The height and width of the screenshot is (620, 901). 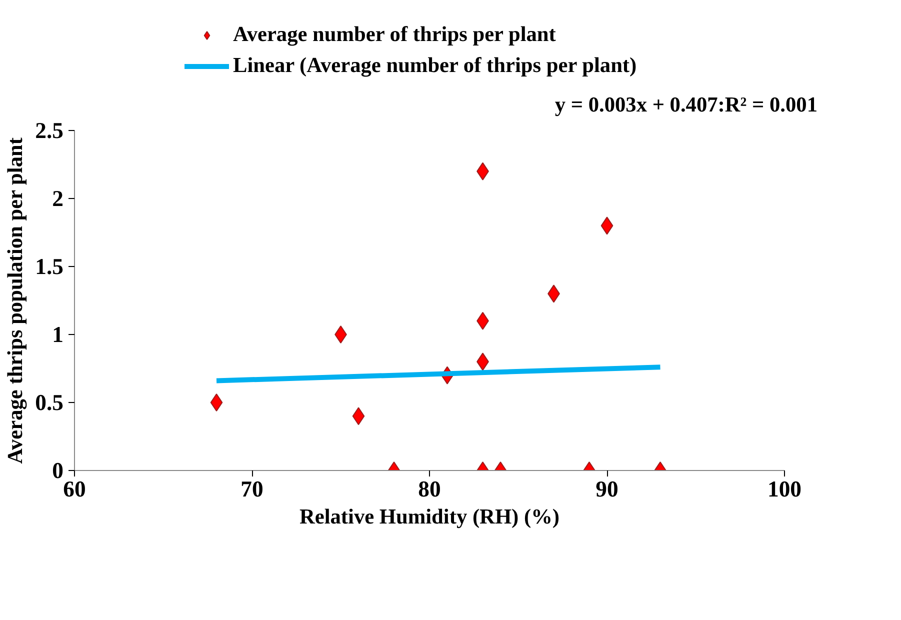 What do you see at coordinates (429, 489) in the screenshot?
I see `x-tick-label: 80` at bounding box center [429, 489].